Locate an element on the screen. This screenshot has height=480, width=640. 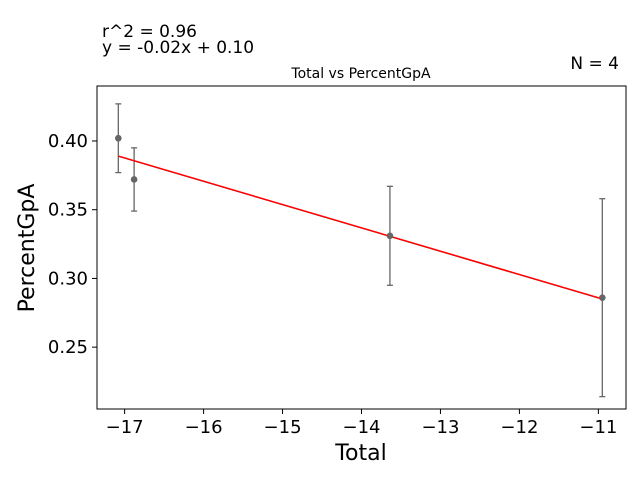
y-axis-label: PercentGpA is located at coordinates (27, 248).